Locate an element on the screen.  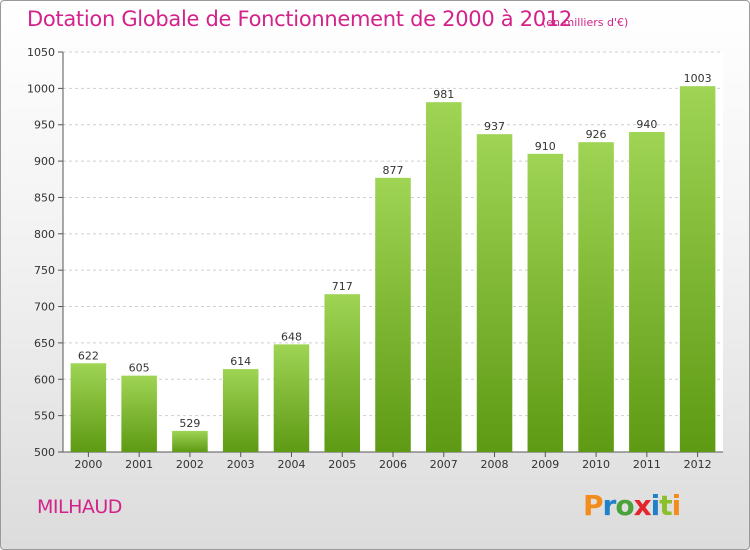
y-tick-label: 1050 is located at coordinates (41, 52).